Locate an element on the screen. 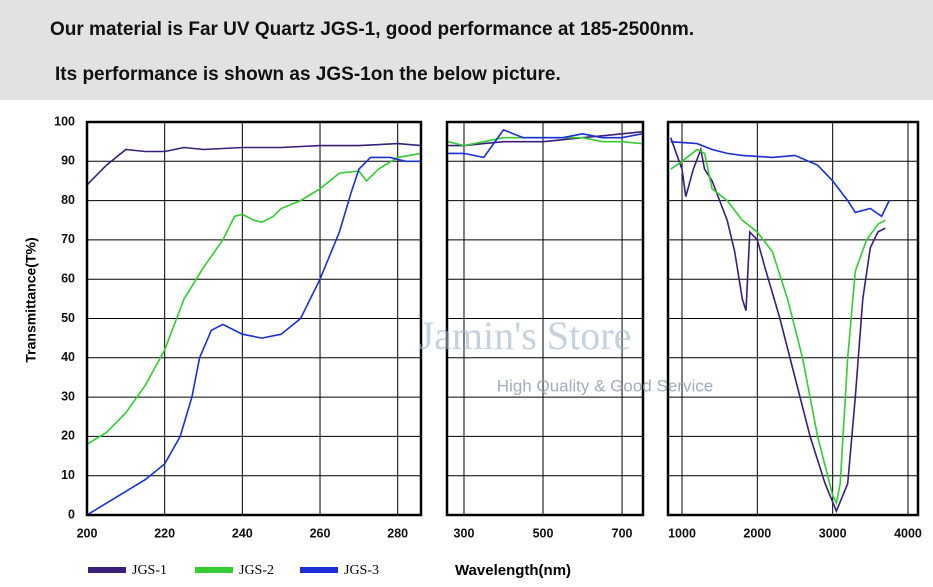 Image resolution: width=933 pixels, height=587 pixels. y-tick-label: 50 is located at coordinates (68, 318).